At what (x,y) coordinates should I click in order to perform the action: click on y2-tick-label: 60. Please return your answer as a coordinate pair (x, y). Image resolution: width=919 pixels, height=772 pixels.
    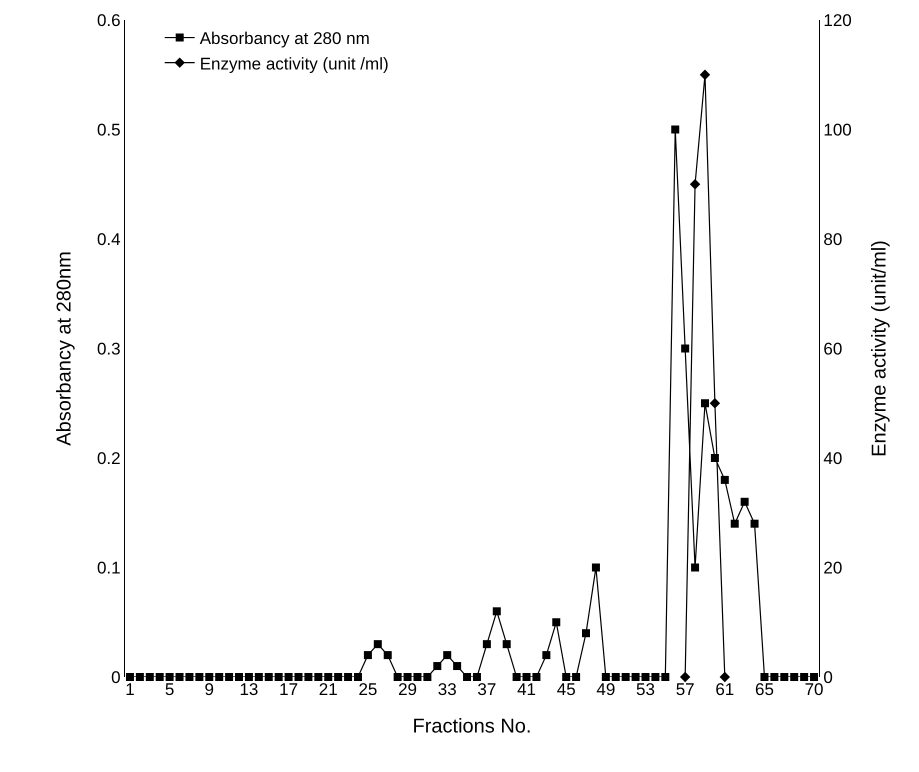
    Looking at the image, I should click on (832, 348).